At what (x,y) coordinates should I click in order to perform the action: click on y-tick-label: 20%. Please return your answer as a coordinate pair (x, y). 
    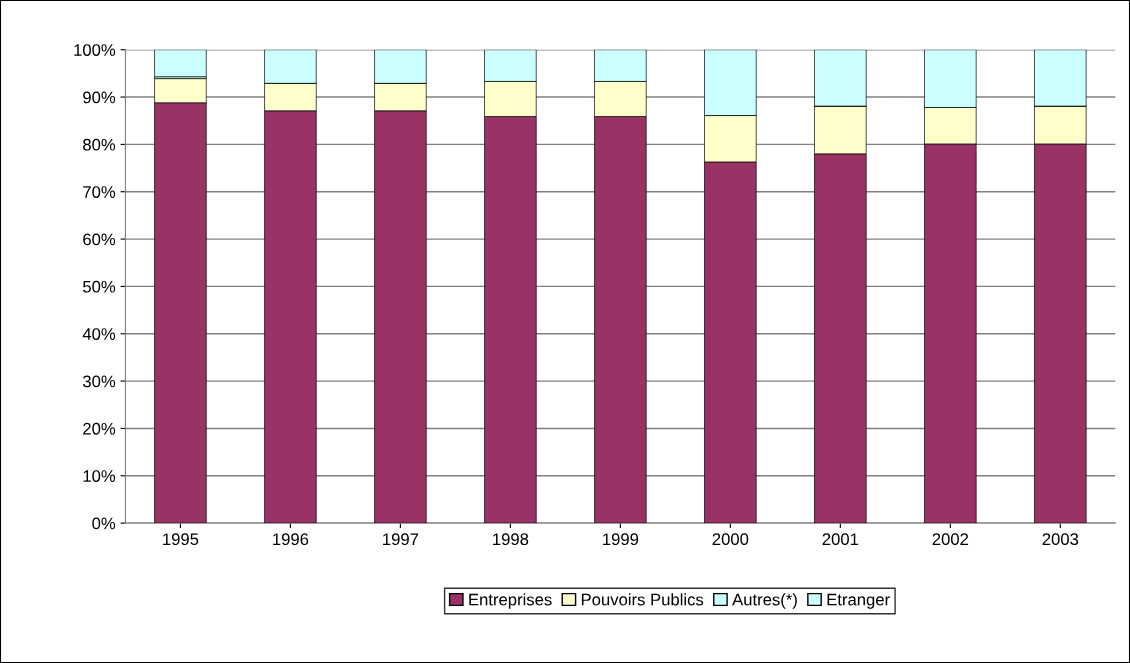
    Looking at the image, I should click on (99, 428).